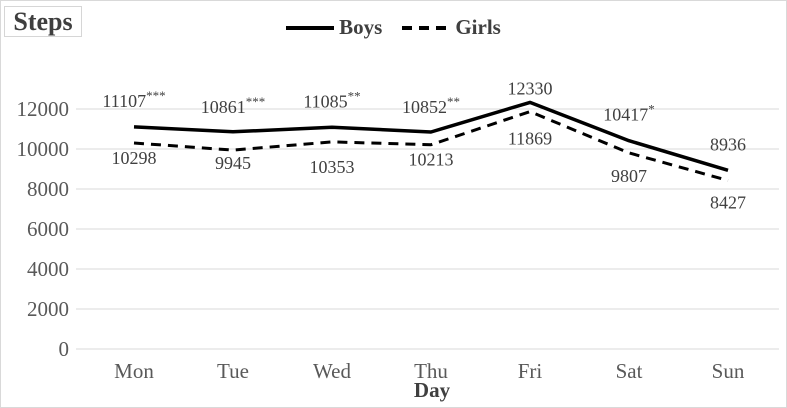 This screenshot has width=787, height=408. What do you see at coordinates (361, 27) in the screenshot?
I see `legend-label-boys: Boys` at bounding box center [361, 27].